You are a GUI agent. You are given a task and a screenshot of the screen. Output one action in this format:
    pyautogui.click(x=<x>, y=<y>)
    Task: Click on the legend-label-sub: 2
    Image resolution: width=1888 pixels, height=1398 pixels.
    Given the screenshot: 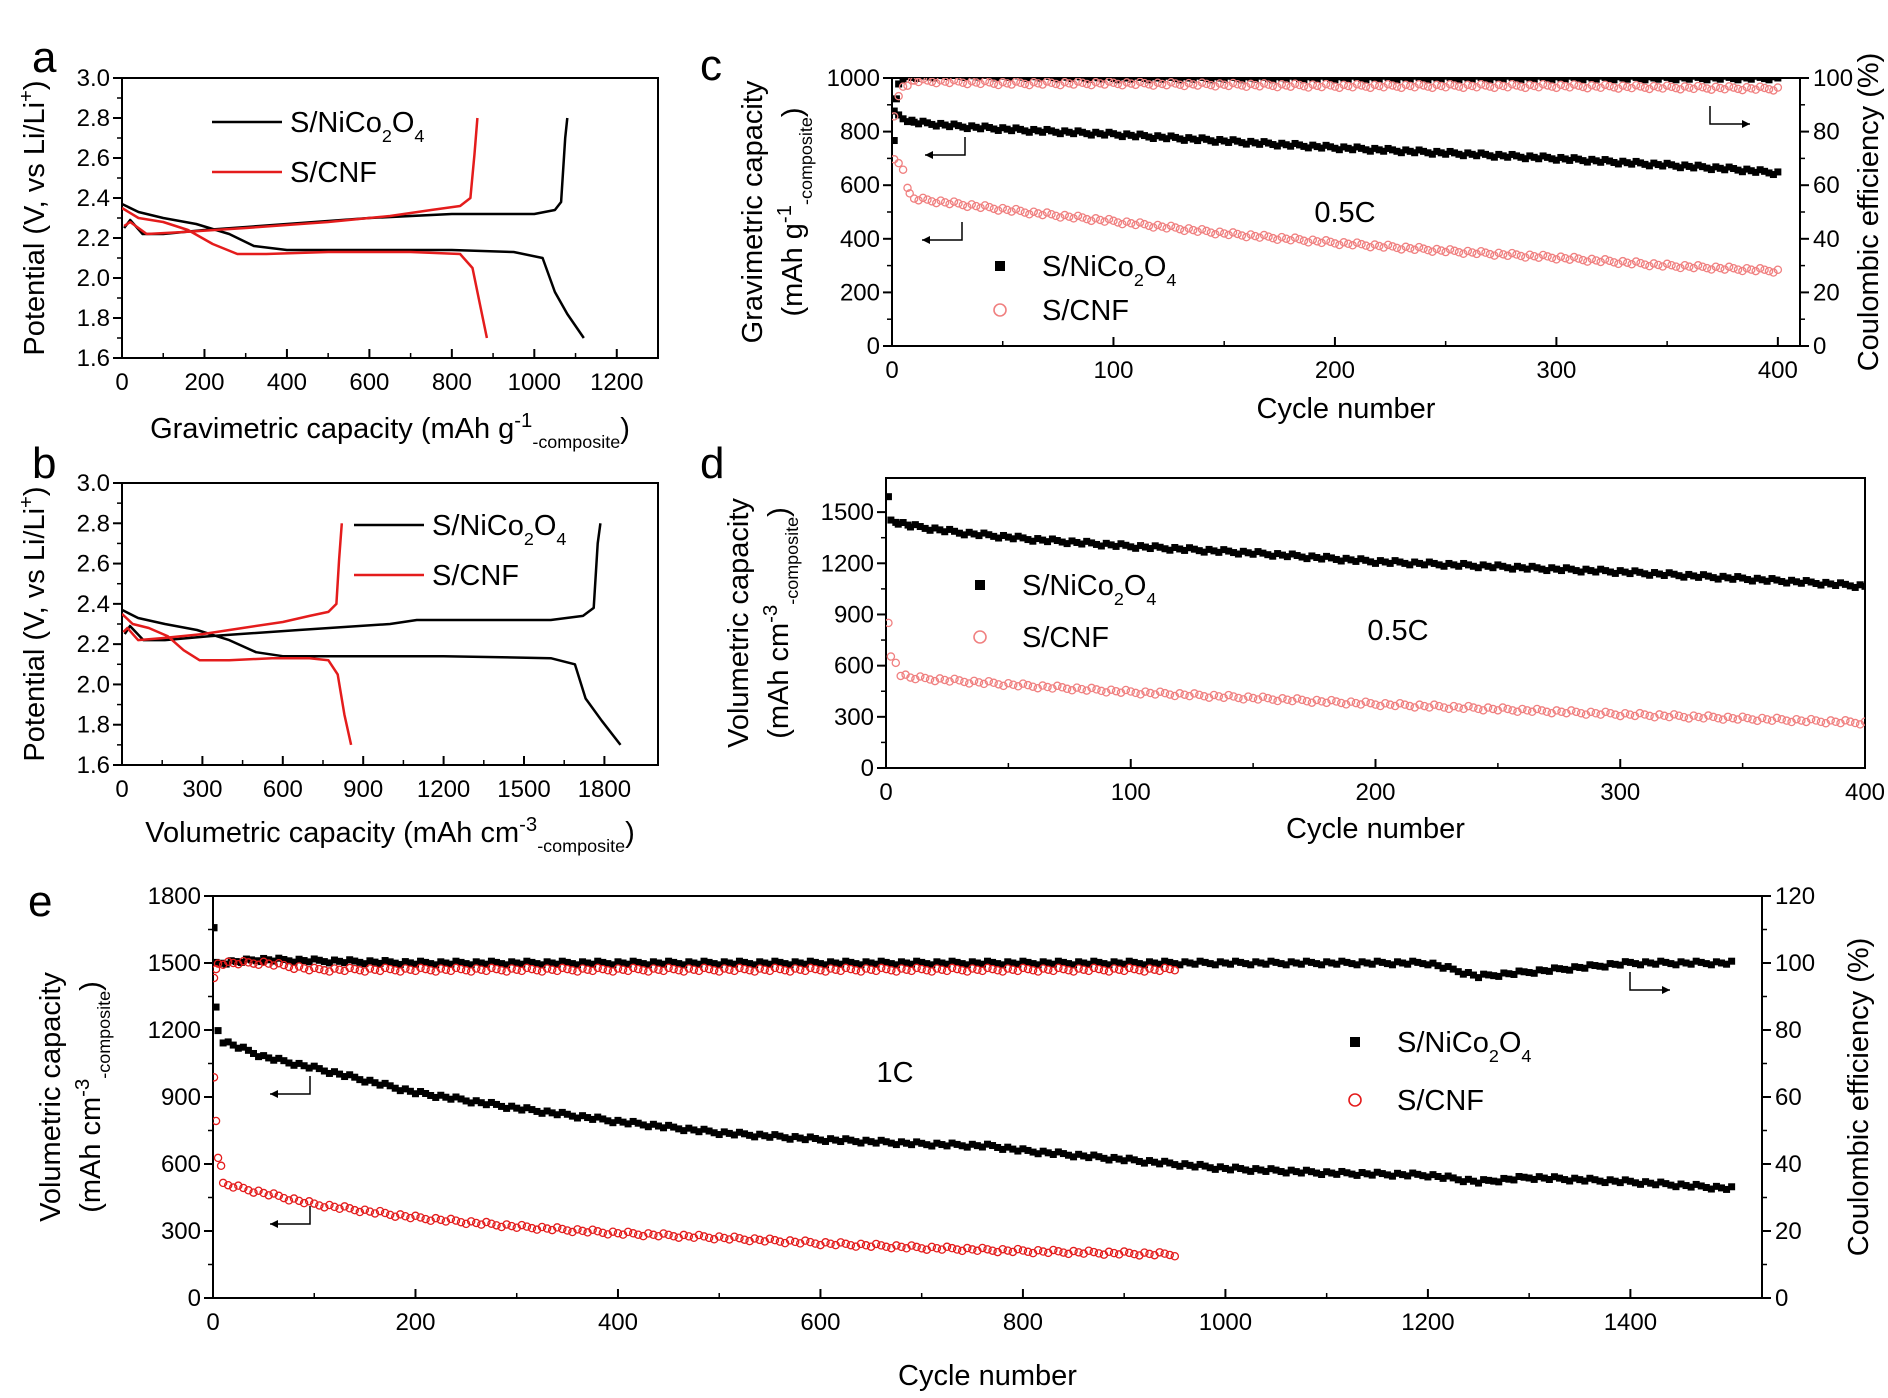 What is the action you would take?
    pyautogui.click(x=1139, y=280)
    